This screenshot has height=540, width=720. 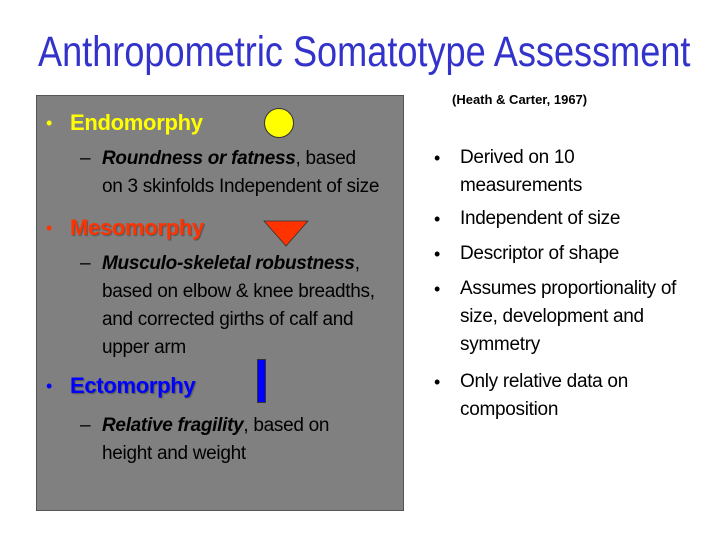 What do you see at coordinates (137, 227) in the screenshot?
I see `mesomorphy-heading: Mesomorphy` at bounding box center [137, 227].